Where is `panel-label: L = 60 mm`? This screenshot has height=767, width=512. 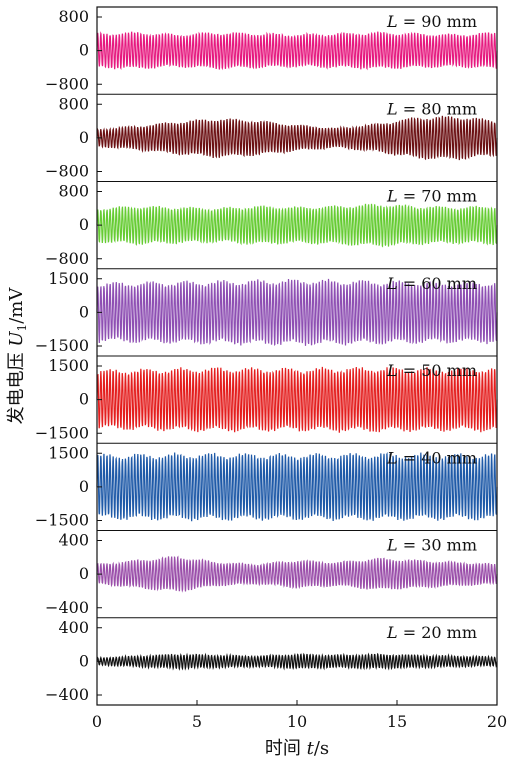
panel-label: L = 60 mm is located at coordinates (431, 283).